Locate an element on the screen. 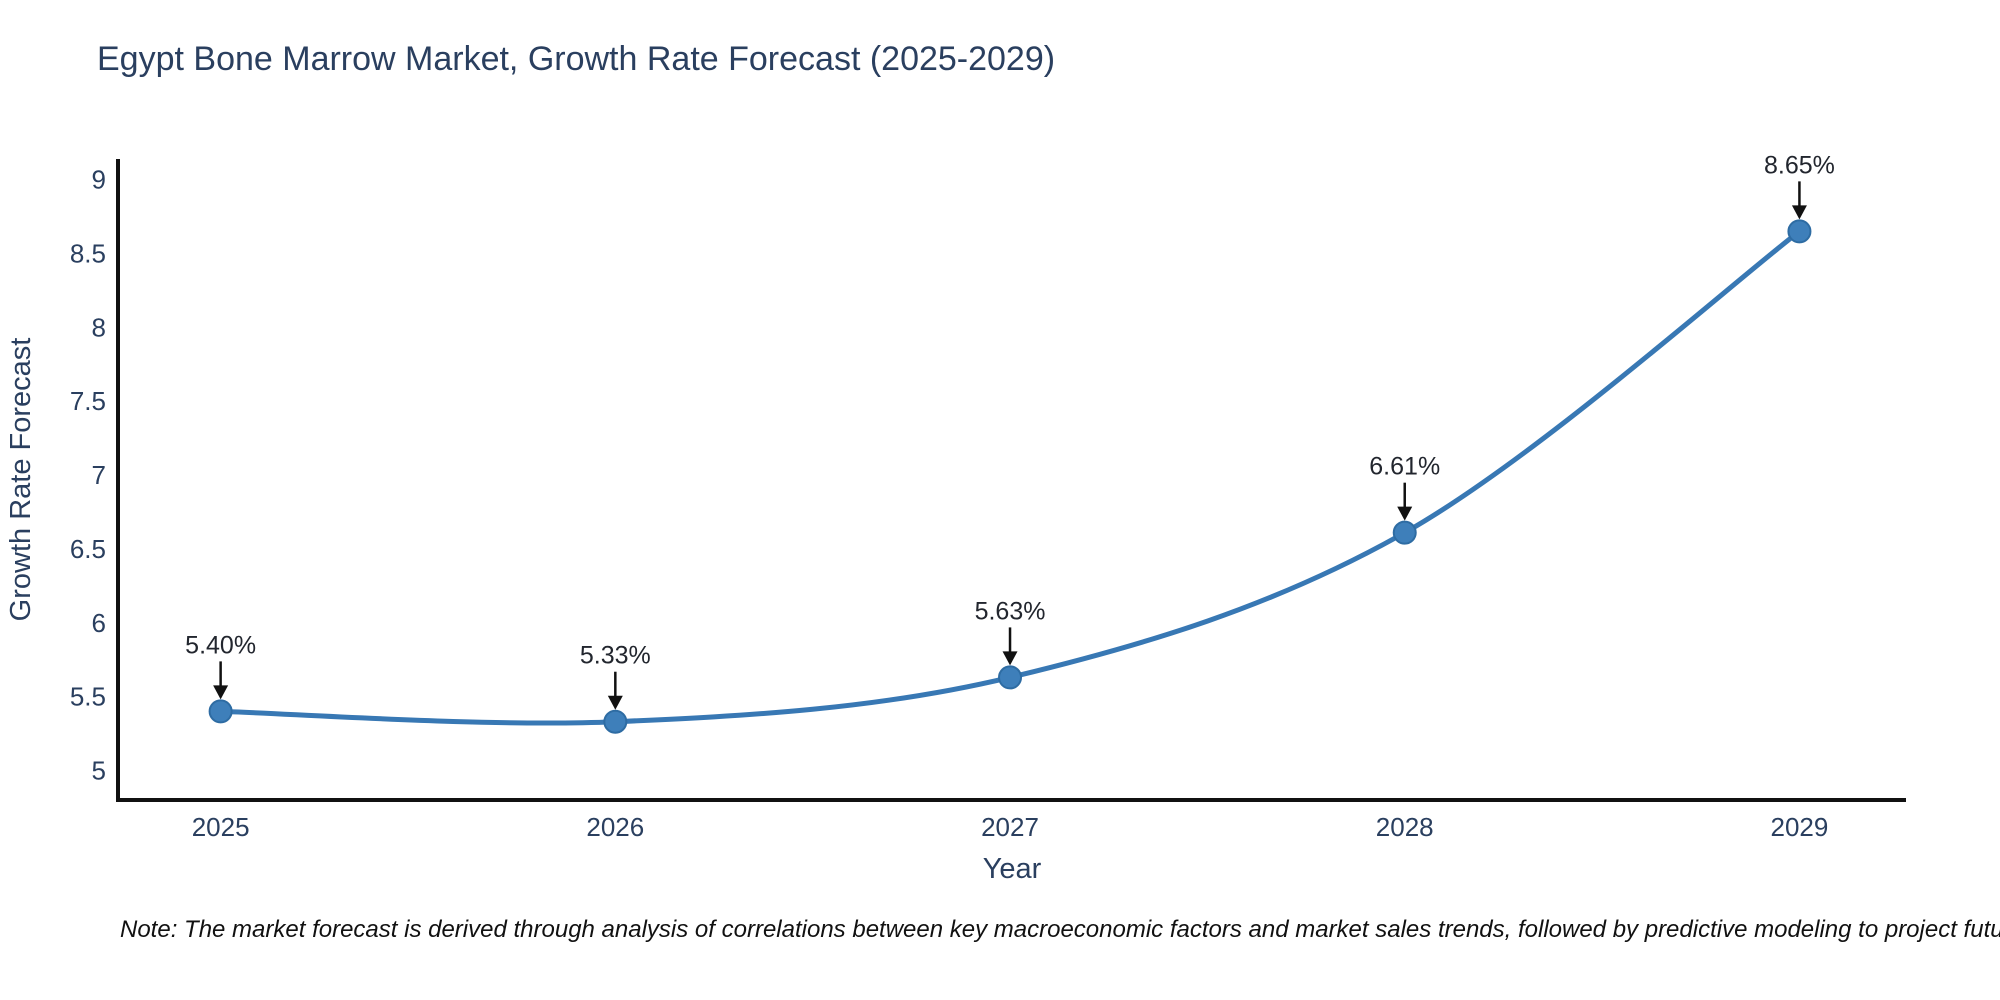  point-annotation: 6.61% is located at coordinates (1404, 467).